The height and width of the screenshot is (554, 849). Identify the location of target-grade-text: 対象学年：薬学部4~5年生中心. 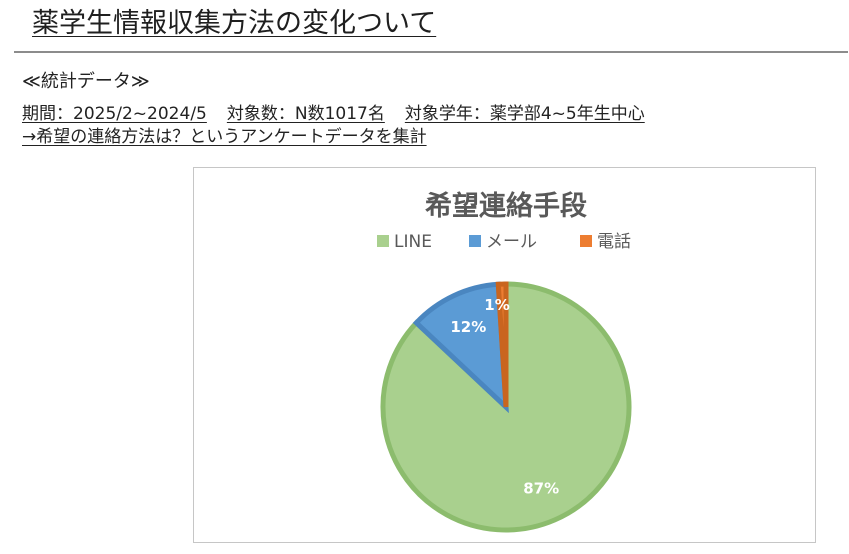
(524, 114).